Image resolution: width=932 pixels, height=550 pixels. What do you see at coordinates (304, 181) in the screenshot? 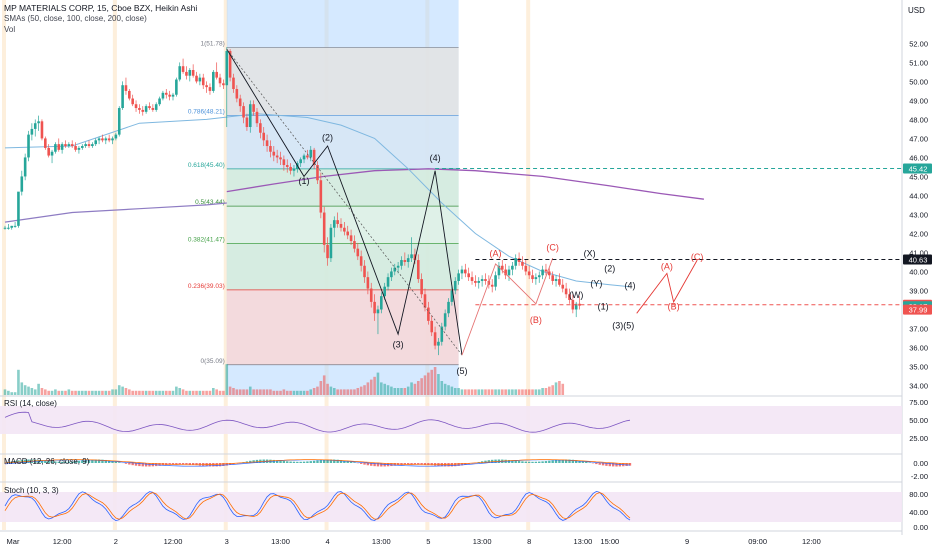
I see `wave-label-0: (1)` at bounding box center [304, 181].